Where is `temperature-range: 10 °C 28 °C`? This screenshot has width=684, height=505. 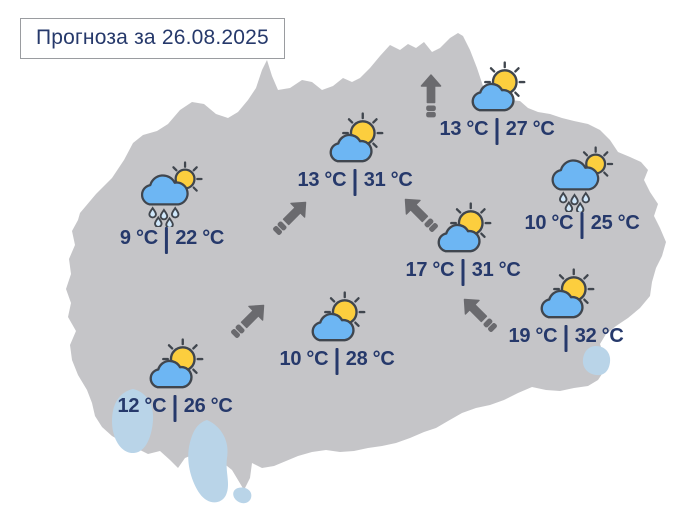 temperature-range: 10 °C 28 °C is located at coordinates (337, 360).